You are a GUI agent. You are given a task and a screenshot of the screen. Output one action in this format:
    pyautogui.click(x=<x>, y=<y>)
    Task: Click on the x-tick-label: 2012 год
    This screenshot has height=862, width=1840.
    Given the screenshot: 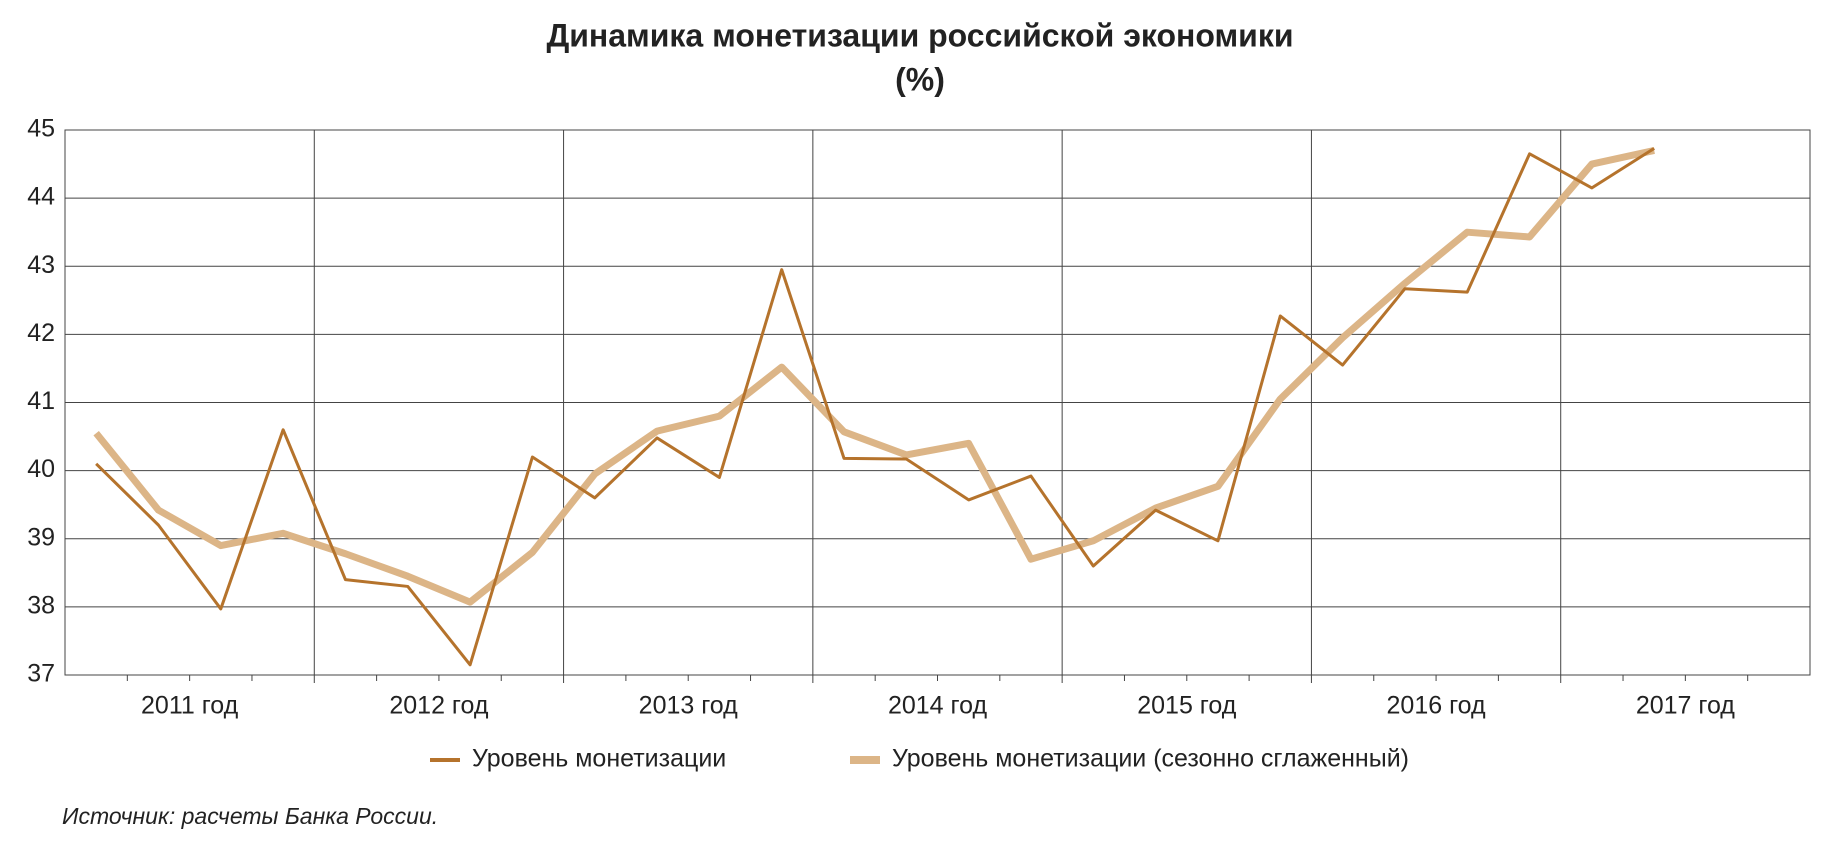 What is the action you would take?
    pyautogui.click(x=438, y=706)
    